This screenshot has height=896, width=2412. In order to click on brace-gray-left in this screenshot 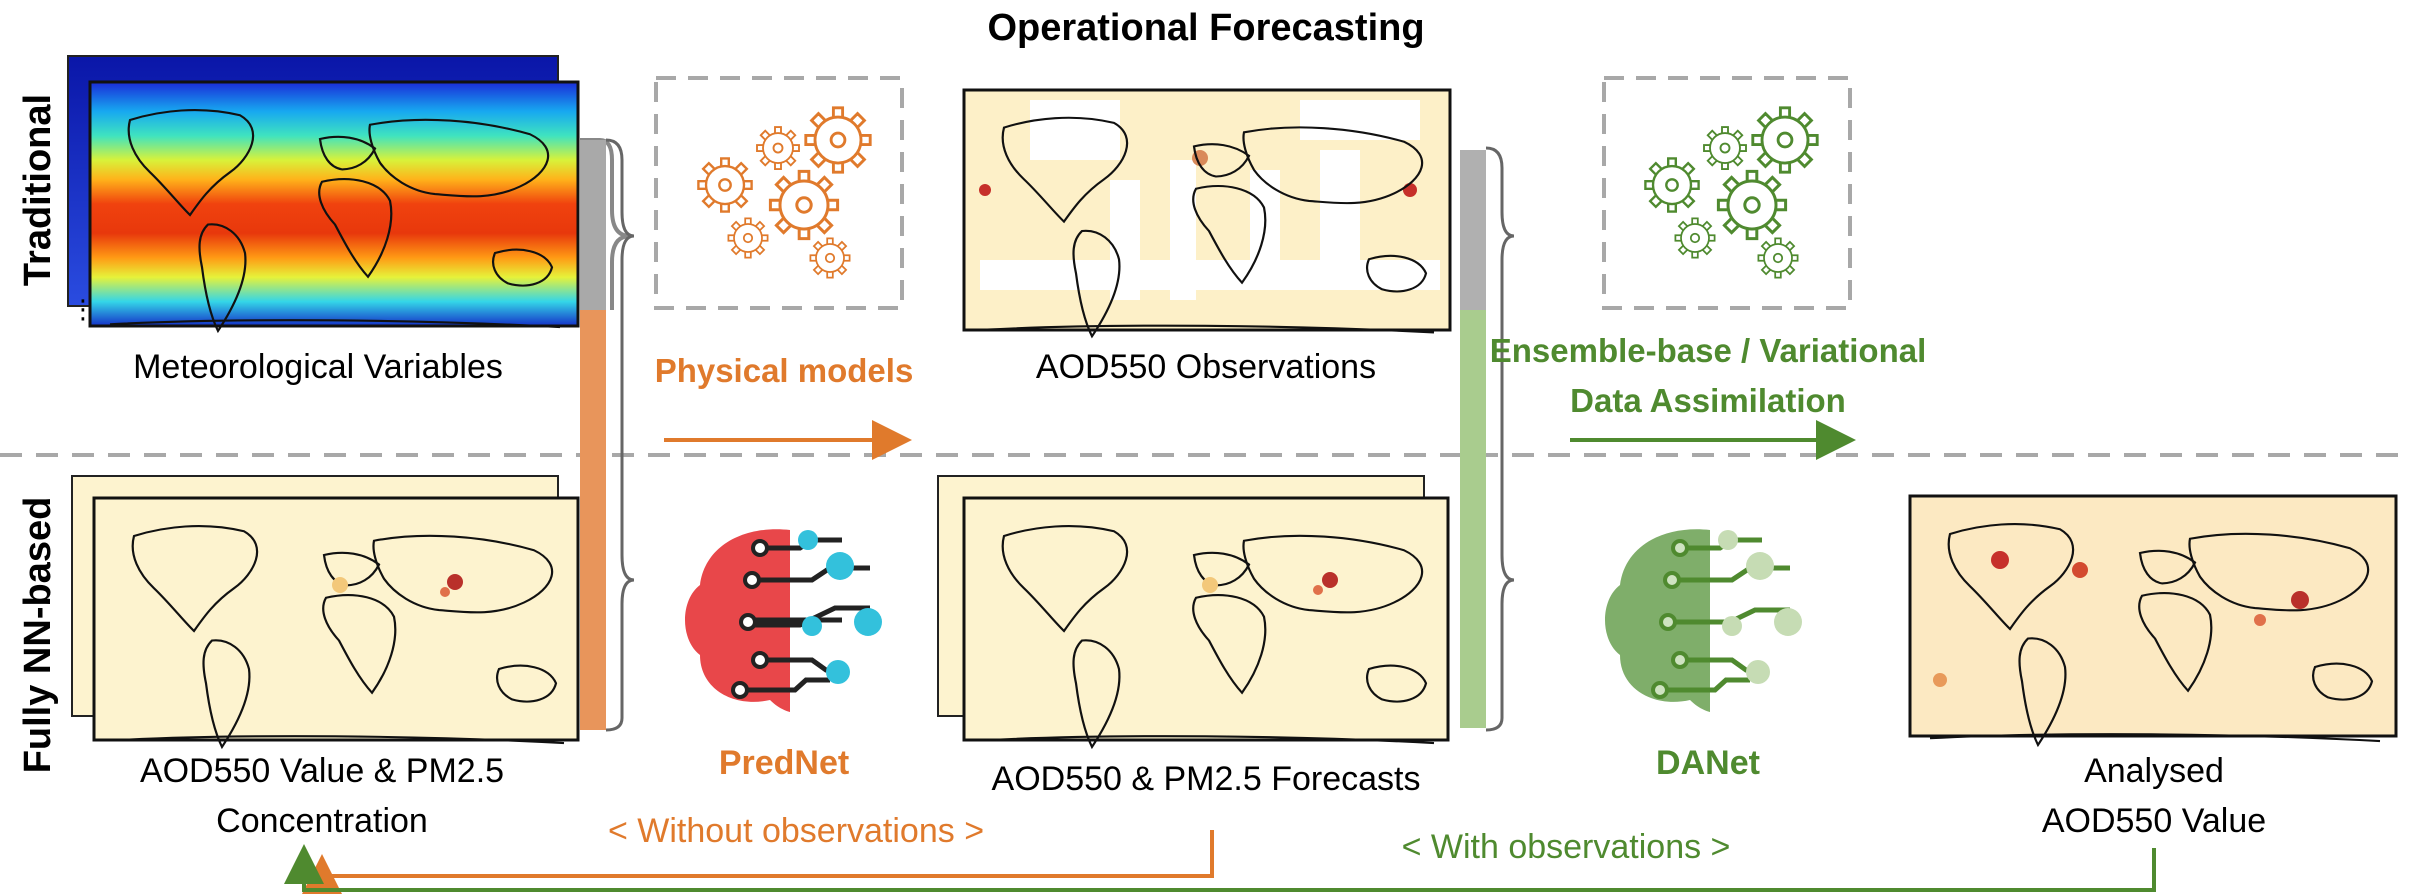, I will do `click(605, 224)`.